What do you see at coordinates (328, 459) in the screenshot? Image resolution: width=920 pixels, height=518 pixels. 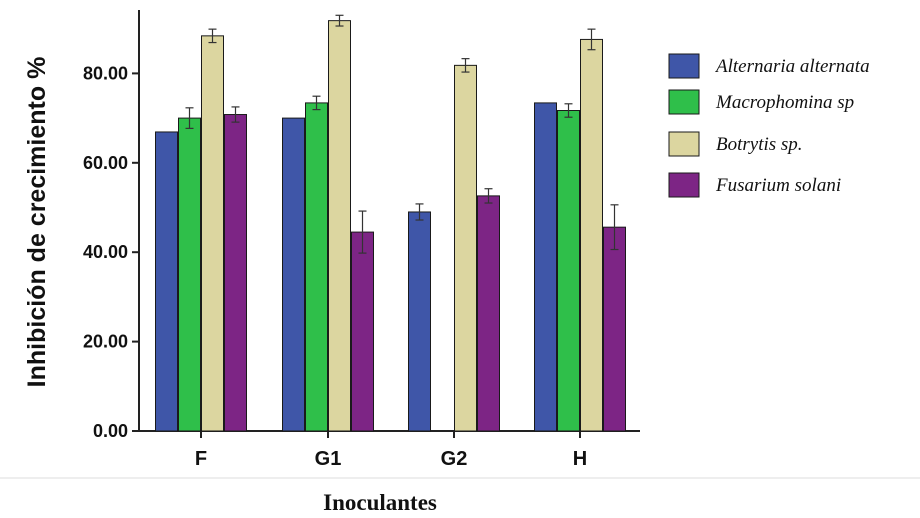 I see `x-tick-label: G1` at bounding box center [328, 459].